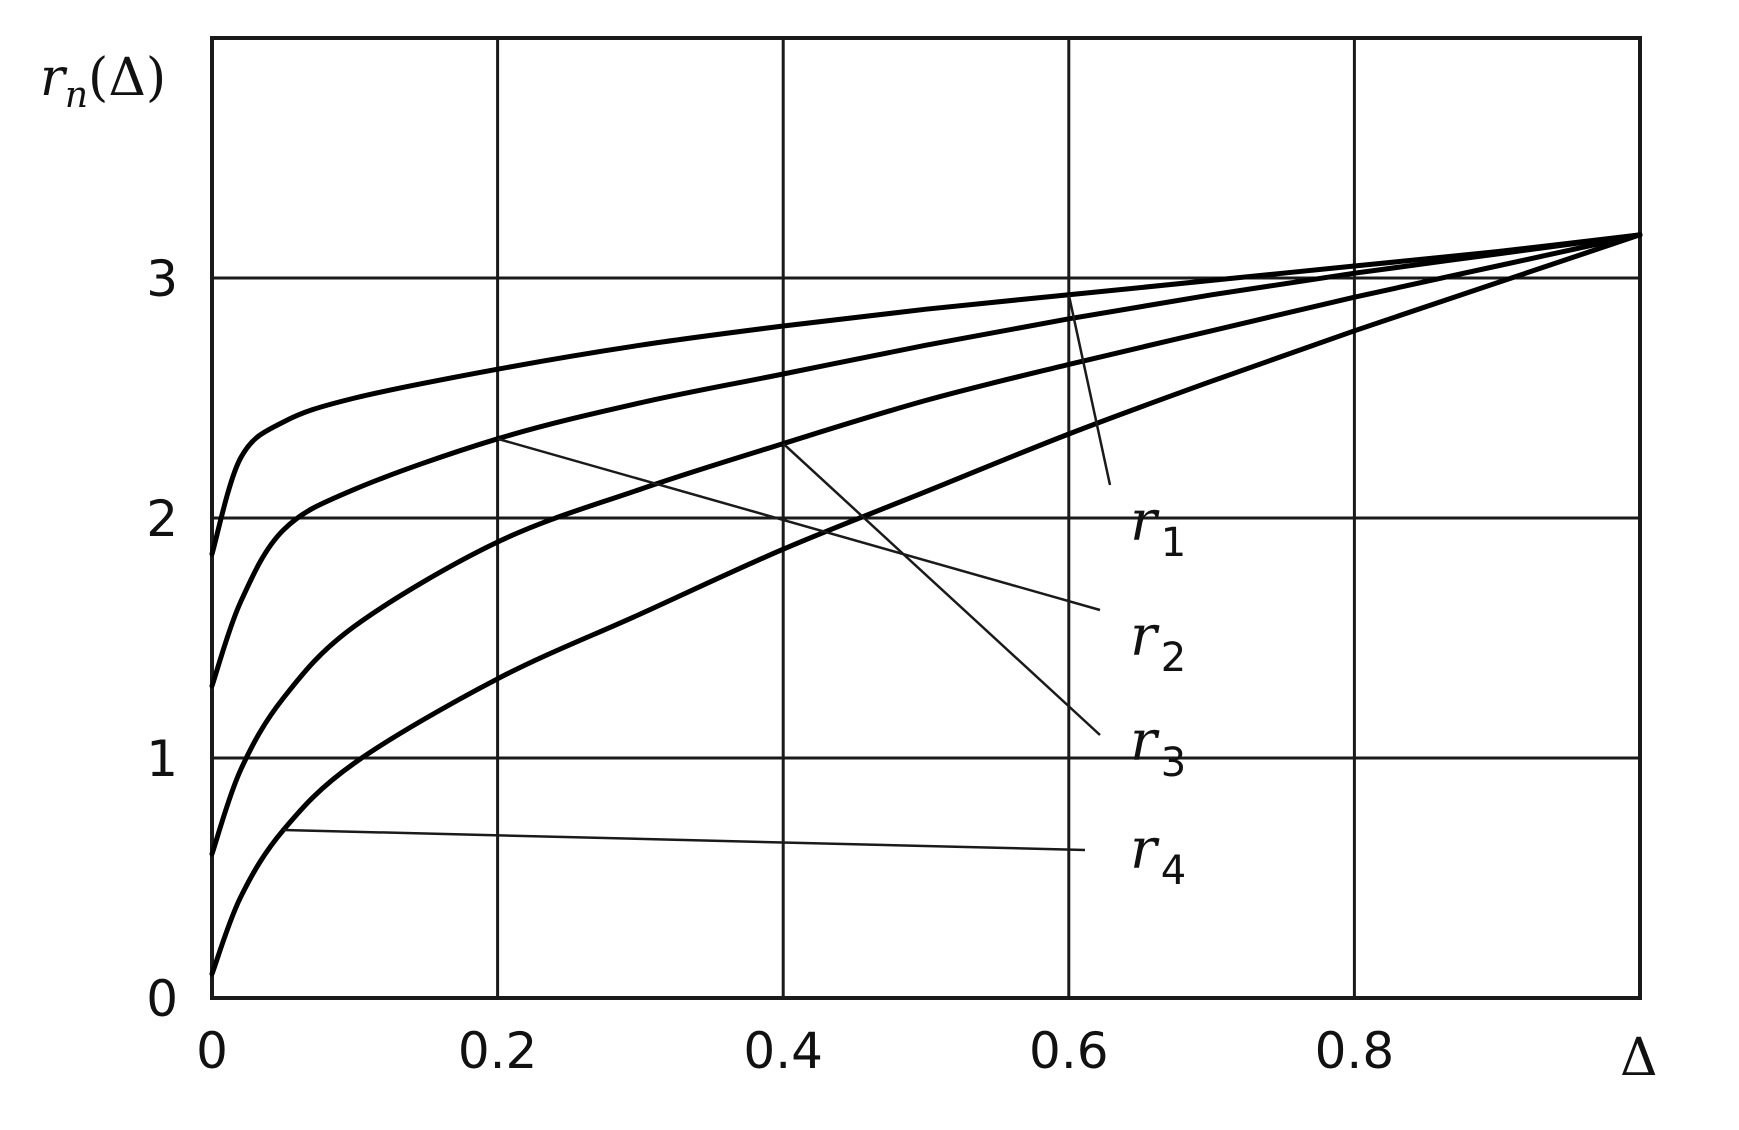 The width and height of the screenshot is (1739, 1130). What do you see at coordinates (76, 95) in the screenshot?
I see `y-axis-title-sub: n` at bounding box center [76, 95].